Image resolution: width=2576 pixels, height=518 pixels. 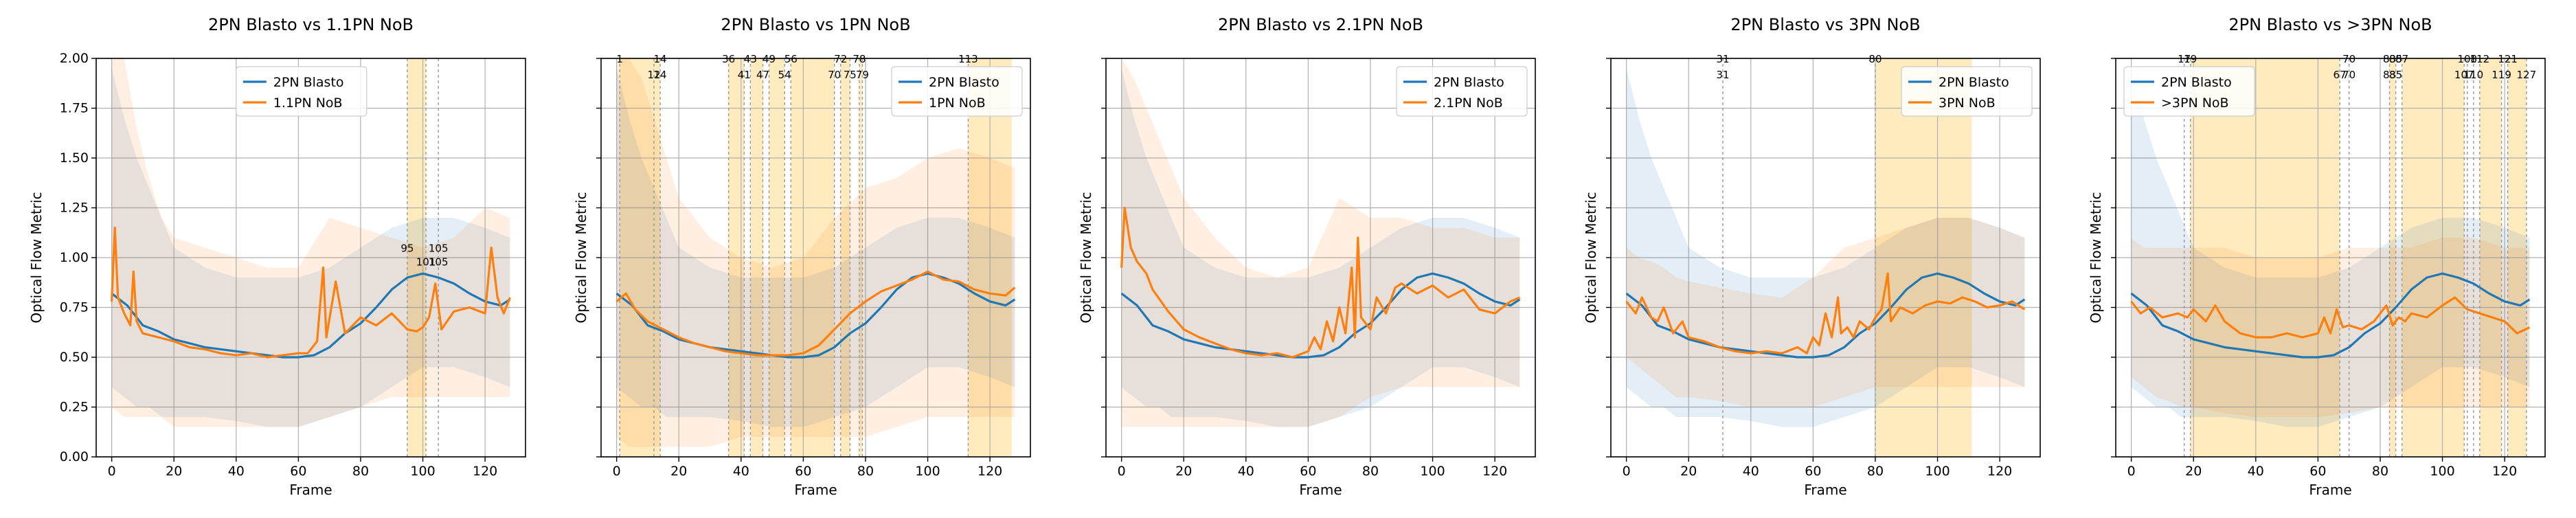 I want to click on chart-title: 2PN Blasto vs 3PN NoB, so click(x=1825, y=24).